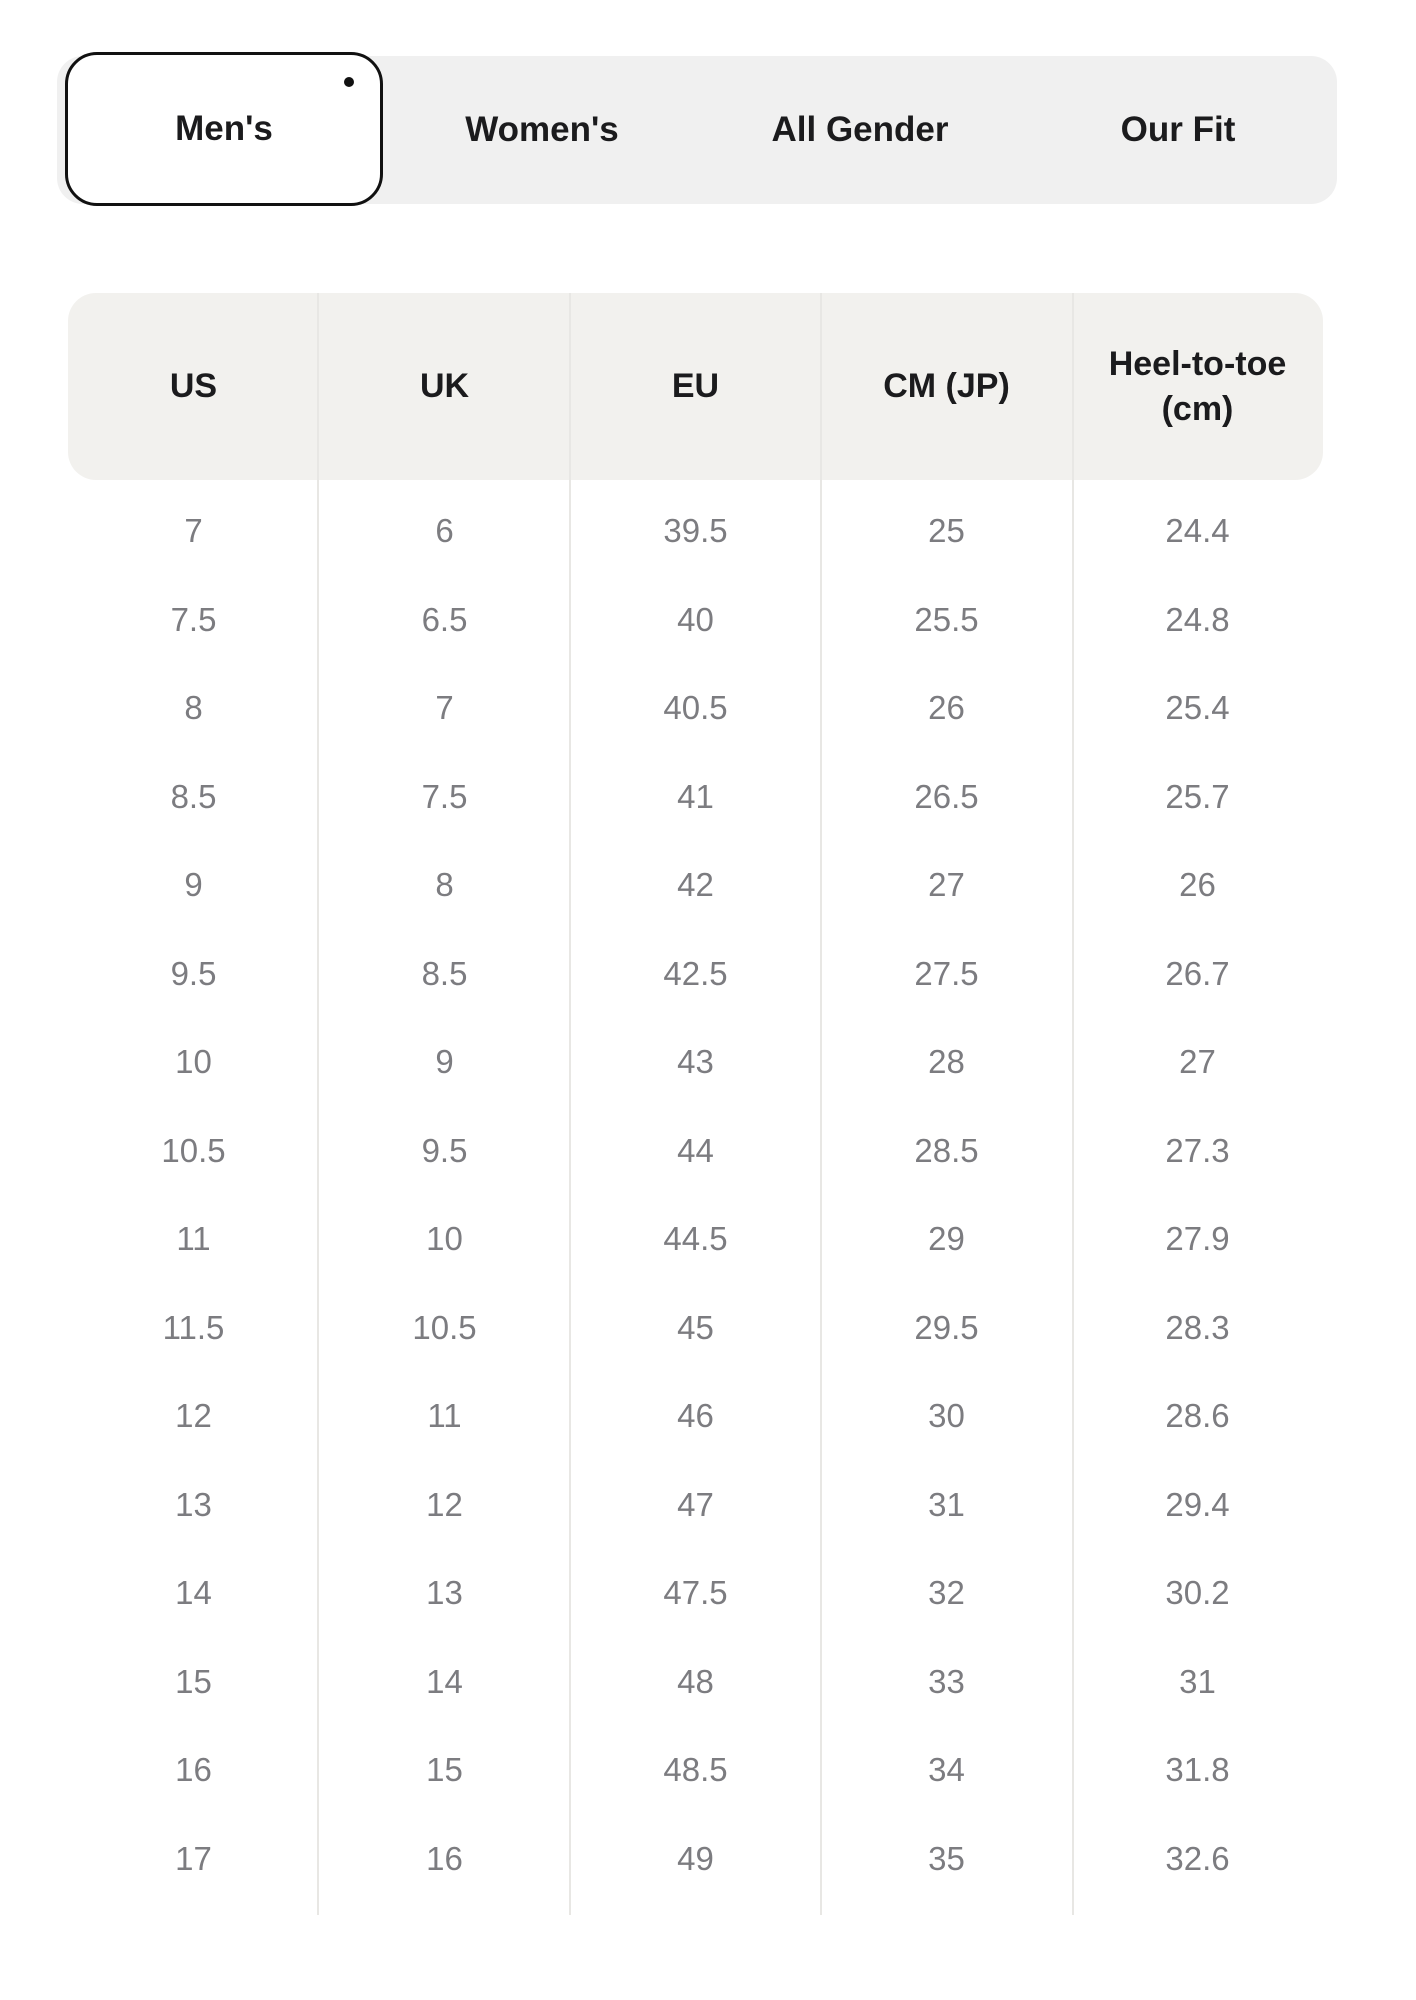 The image size is (1416, 2000). I want to click on tab-men-s: Men's, so click(224, 129).